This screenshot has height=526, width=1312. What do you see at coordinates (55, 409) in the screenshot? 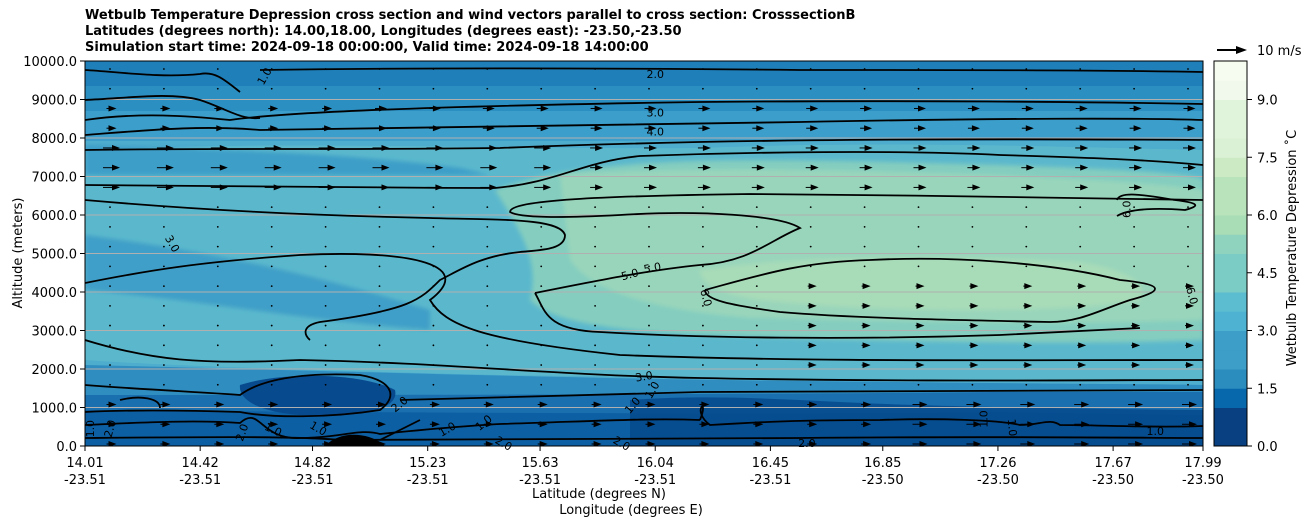
I see `y-tick-label: 1000.0` at bounding box center [55, 409].